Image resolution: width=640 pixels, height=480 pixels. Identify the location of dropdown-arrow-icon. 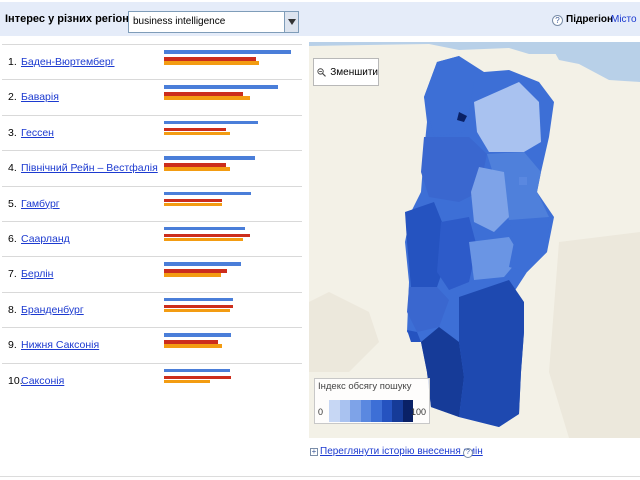
(291, 22).